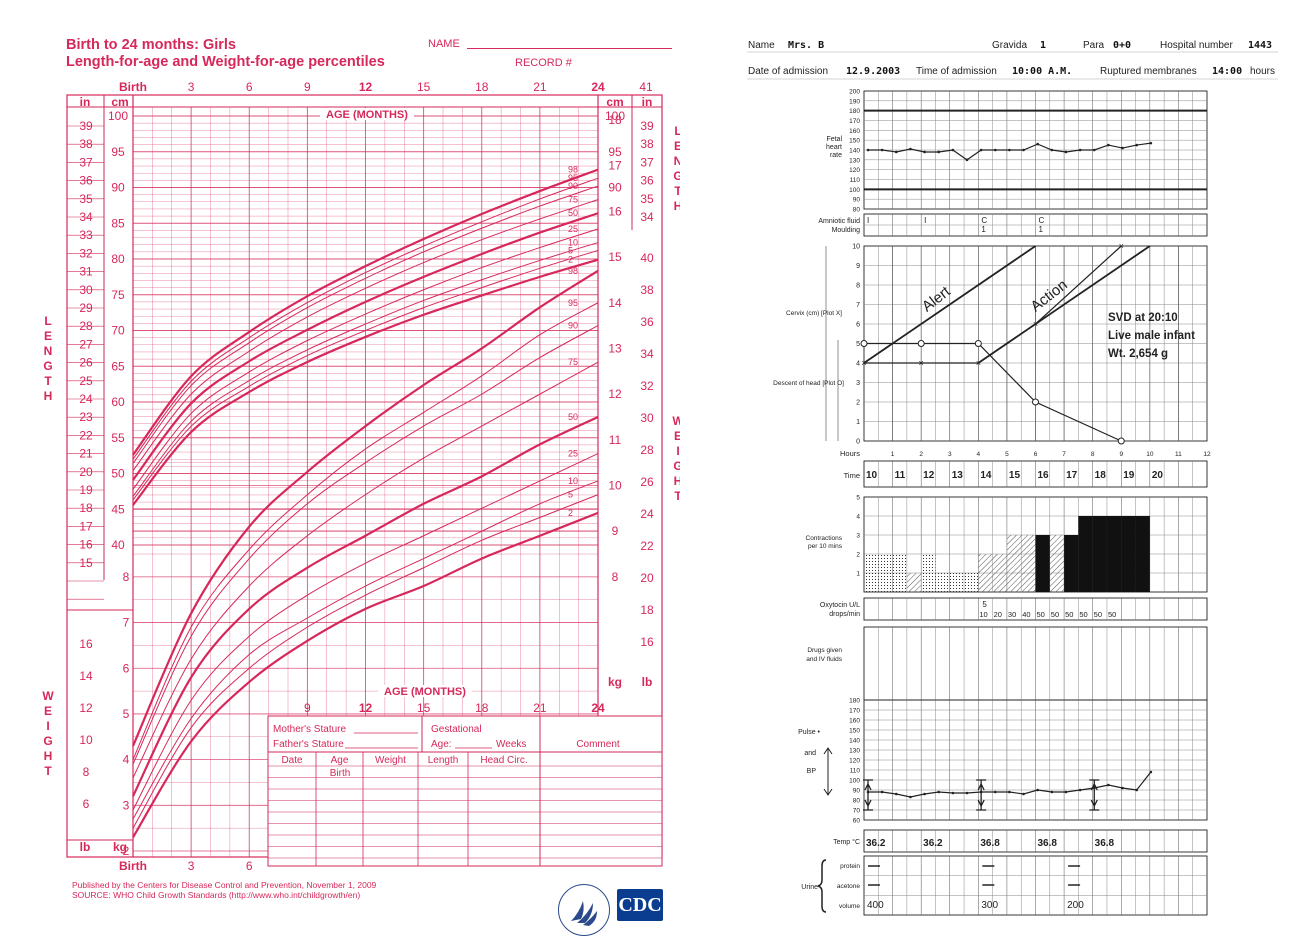  I want to click on weight-lb-tick-right: 22, so click(647, 546).